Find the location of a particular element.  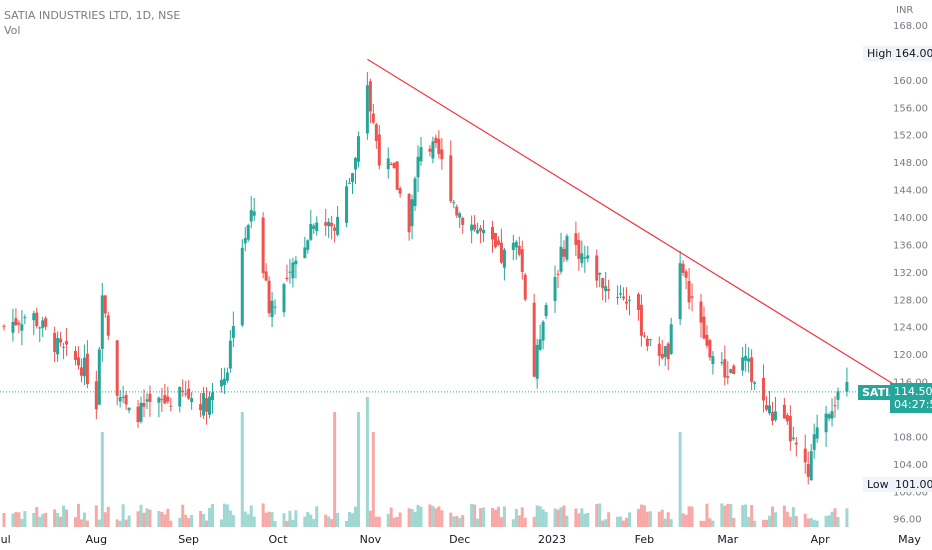

price-tick-label: 108.00 is located at coordinates (910, 437).